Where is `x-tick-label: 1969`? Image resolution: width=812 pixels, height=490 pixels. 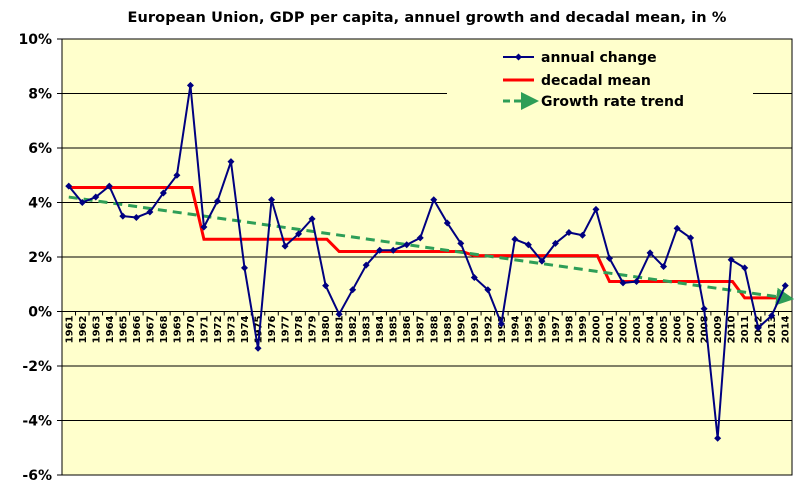
x-tick-label: 1969 is located at coordinates (177, 329).